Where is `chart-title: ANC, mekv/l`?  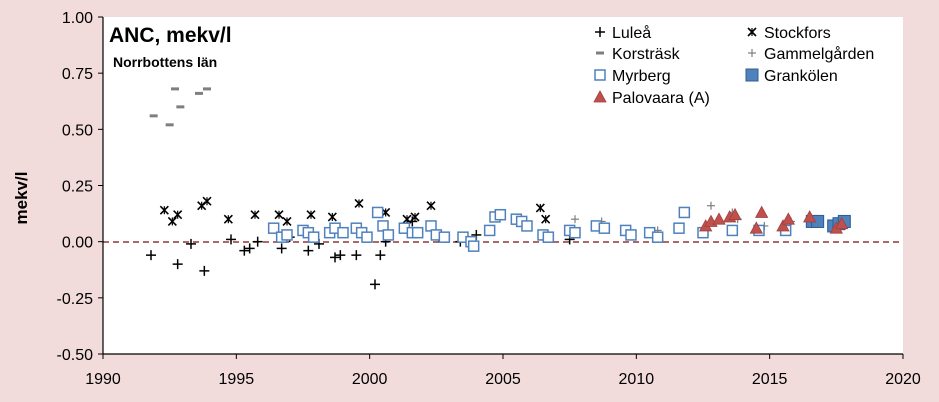
chart-title: ANC, mekv/l is located at coordinates (170, 35).